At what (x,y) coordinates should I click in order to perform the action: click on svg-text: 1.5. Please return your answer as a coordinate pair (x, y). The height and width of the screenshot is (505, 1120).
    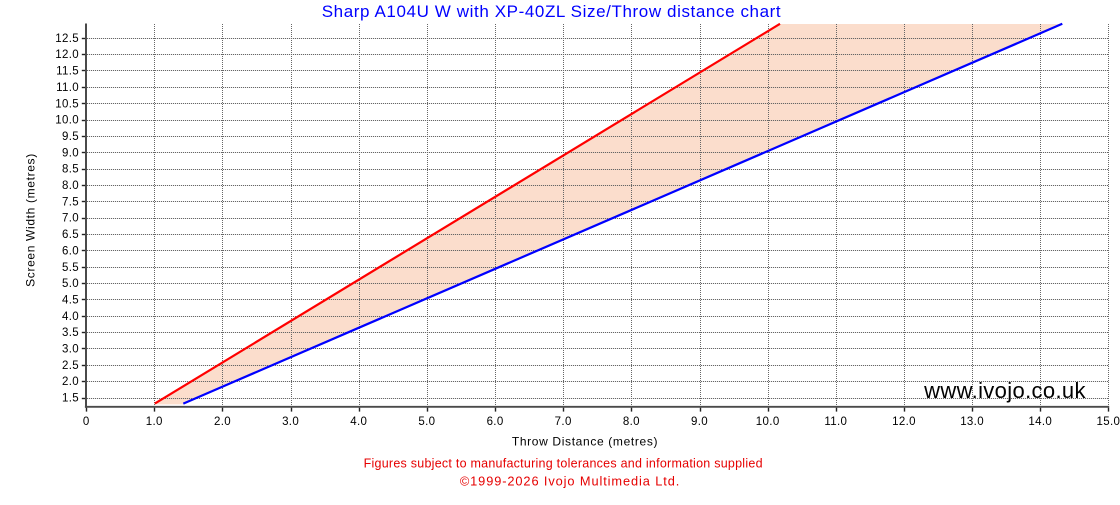
    Looking at the image, I should click on (70, 399).